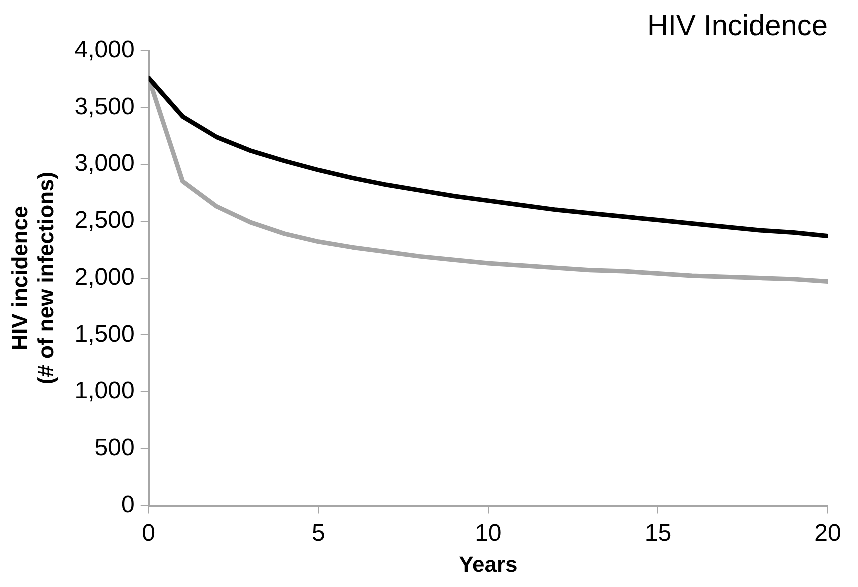 The image size is (858, 587). What do you see at coordinates (128, 504) in the screenshot?
I see `y-tick-label: 0` at bounding box center [128, 504].